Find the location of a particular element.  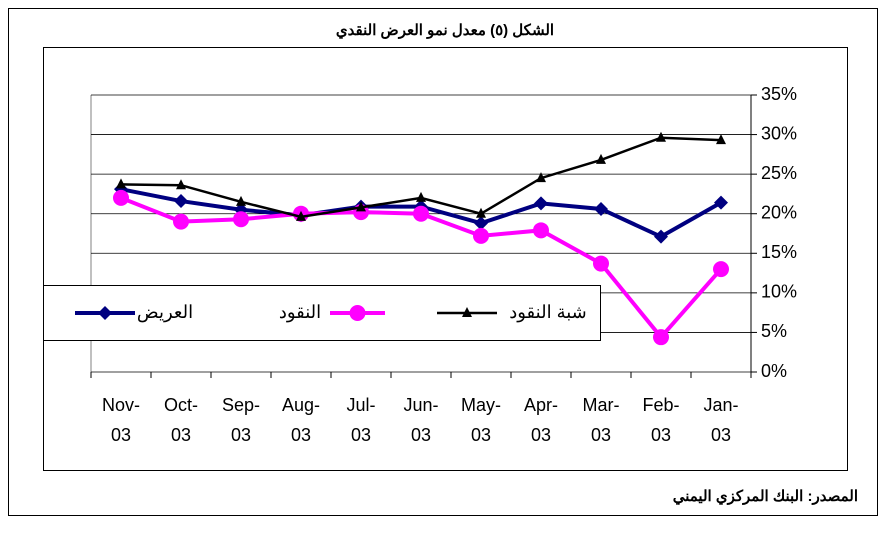

legend-label: شبة النقود is located at coordinates (548, 312).